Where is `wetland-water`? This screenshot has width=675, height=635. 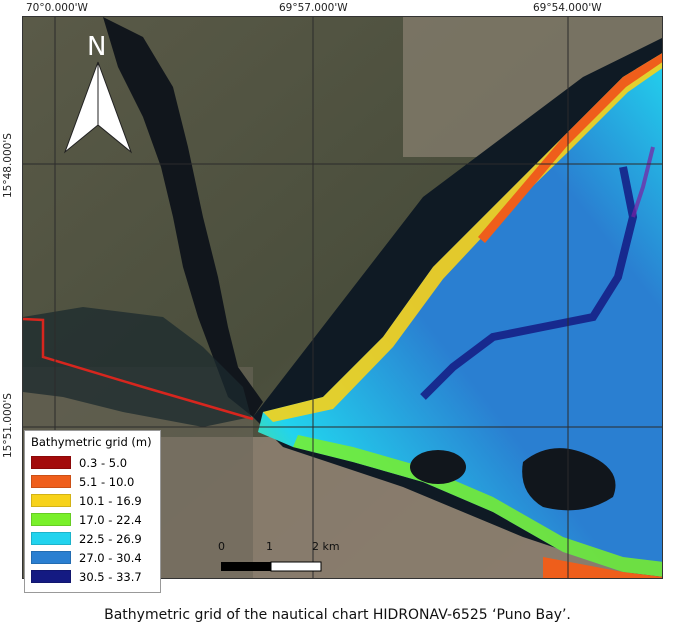
wetland-water is located at coordinates (137, 367).